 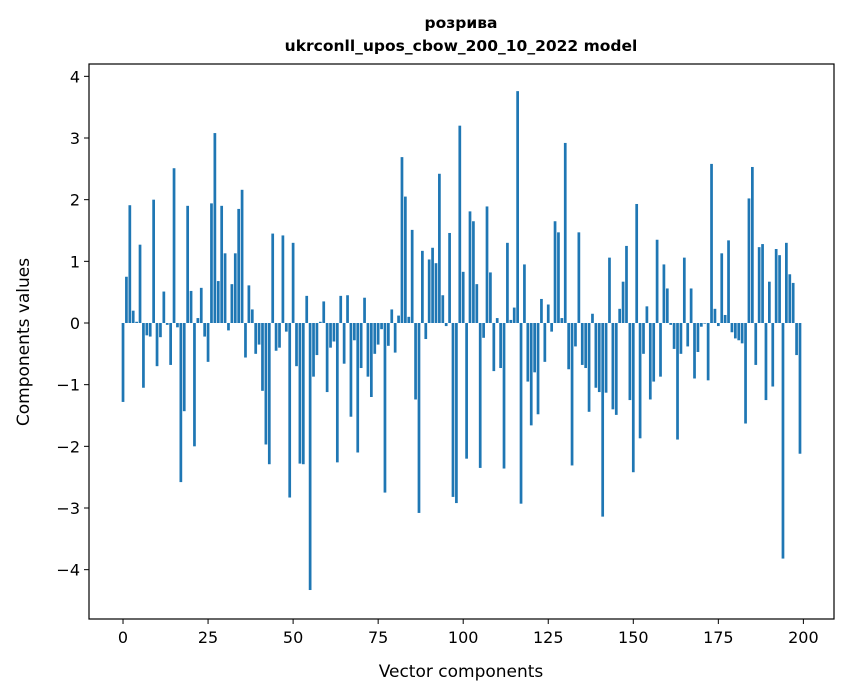 What do you see at coordinates (208, 637) in the screenshot?
I see `x-tick-label: 25` at bounding box center [208, 637].